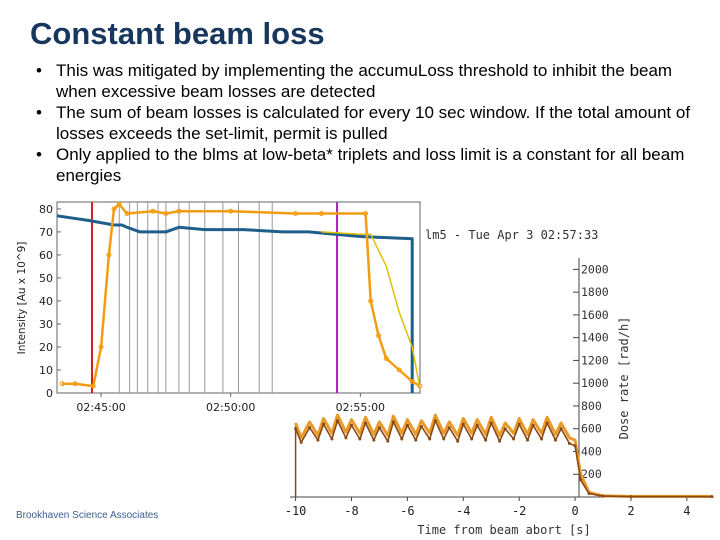 Image resolution: width=720 pixels, height=540 pixels. I want to click on dose-chart-header: lm5 - Tue Apr 3 02:57:33, so click(511, 235).